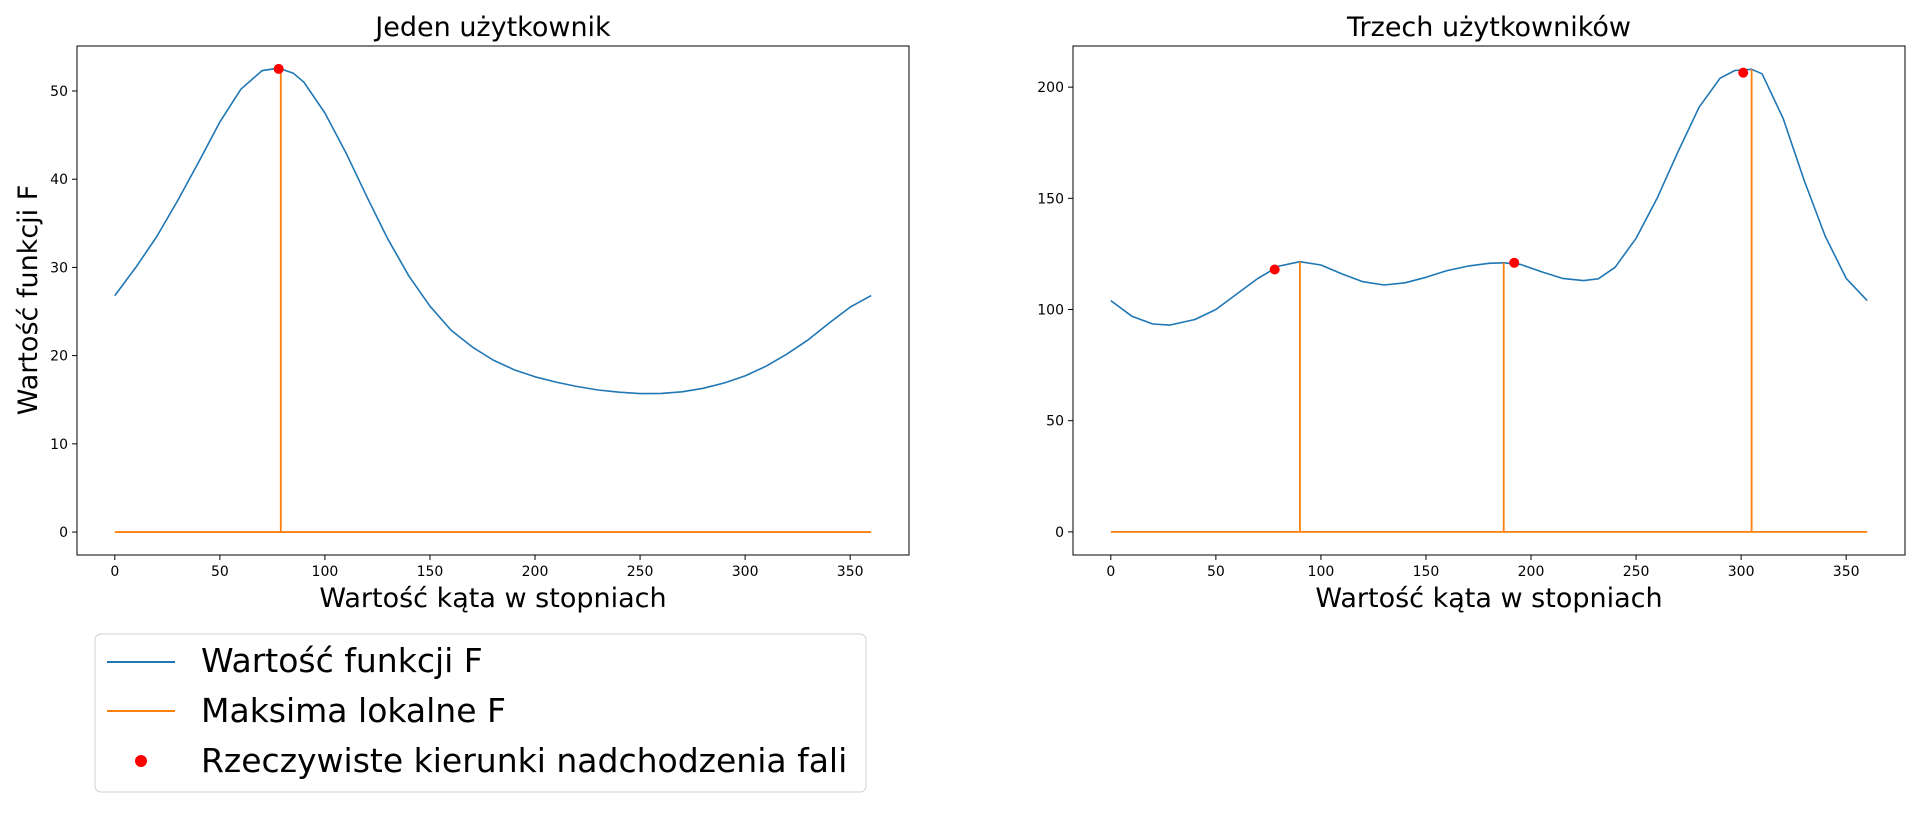 The image size is (1920, 829). Describe the element at coordinates (59, 180) in the screenshot. I see `y-tick-label: 40` at that location.